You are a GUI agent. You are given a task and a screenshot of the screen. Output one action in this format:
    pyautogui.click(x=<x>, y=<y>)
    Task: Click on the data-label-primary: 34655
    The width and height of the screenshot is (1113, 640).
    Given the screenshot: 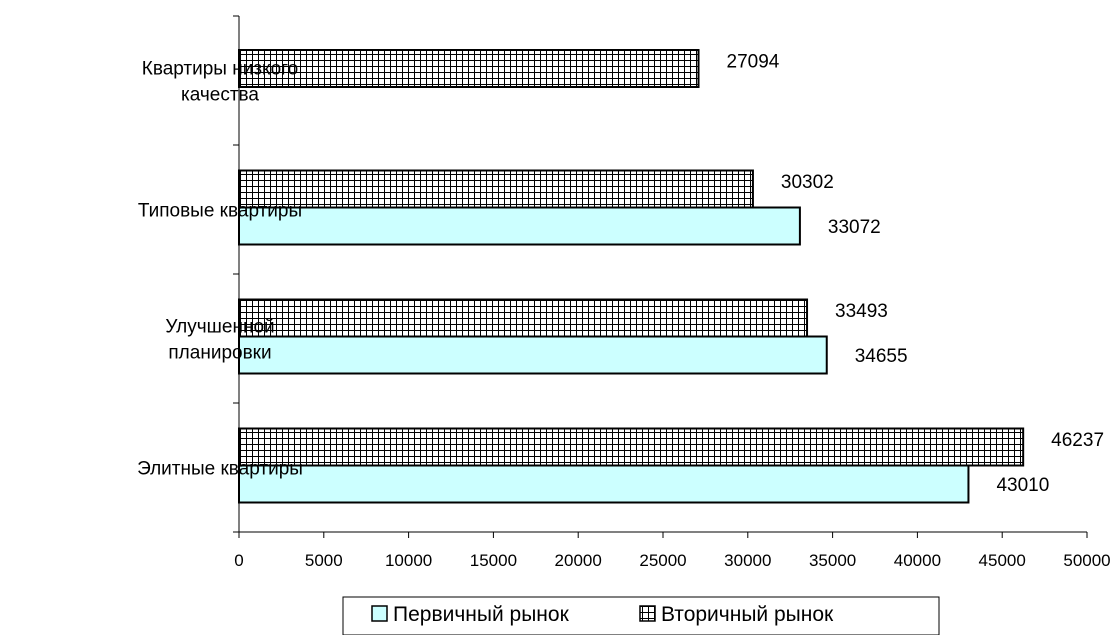 What is the action you would take?
    pyautogui.click(x=881, y=356)
    